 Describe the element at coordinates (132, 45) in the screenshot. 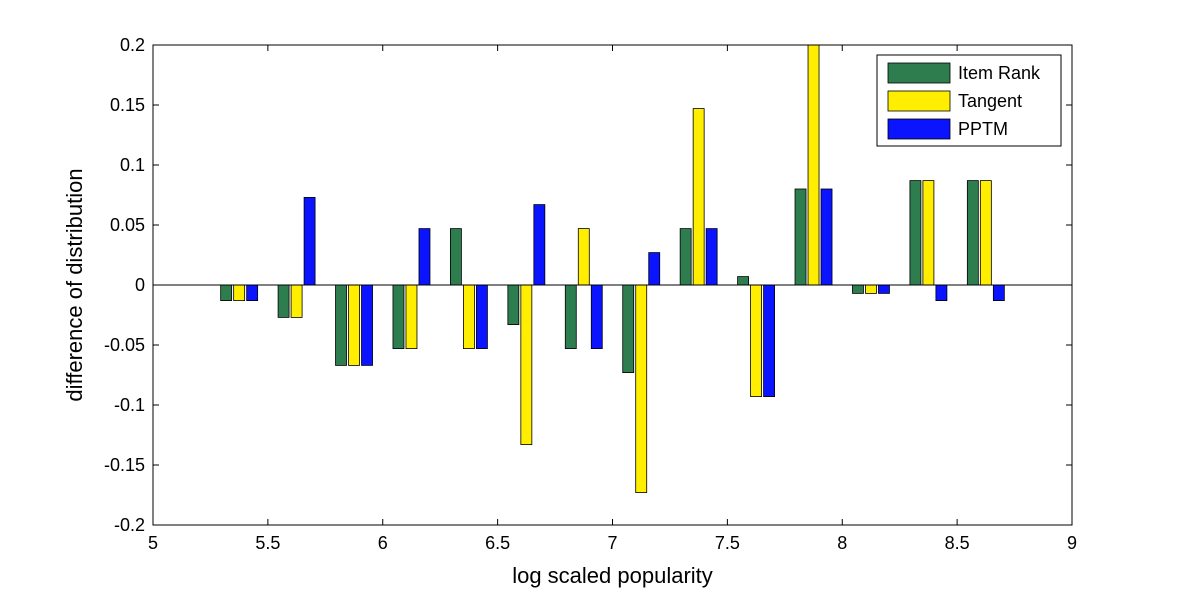

I see `y-tick-label: 0.2` at that location.